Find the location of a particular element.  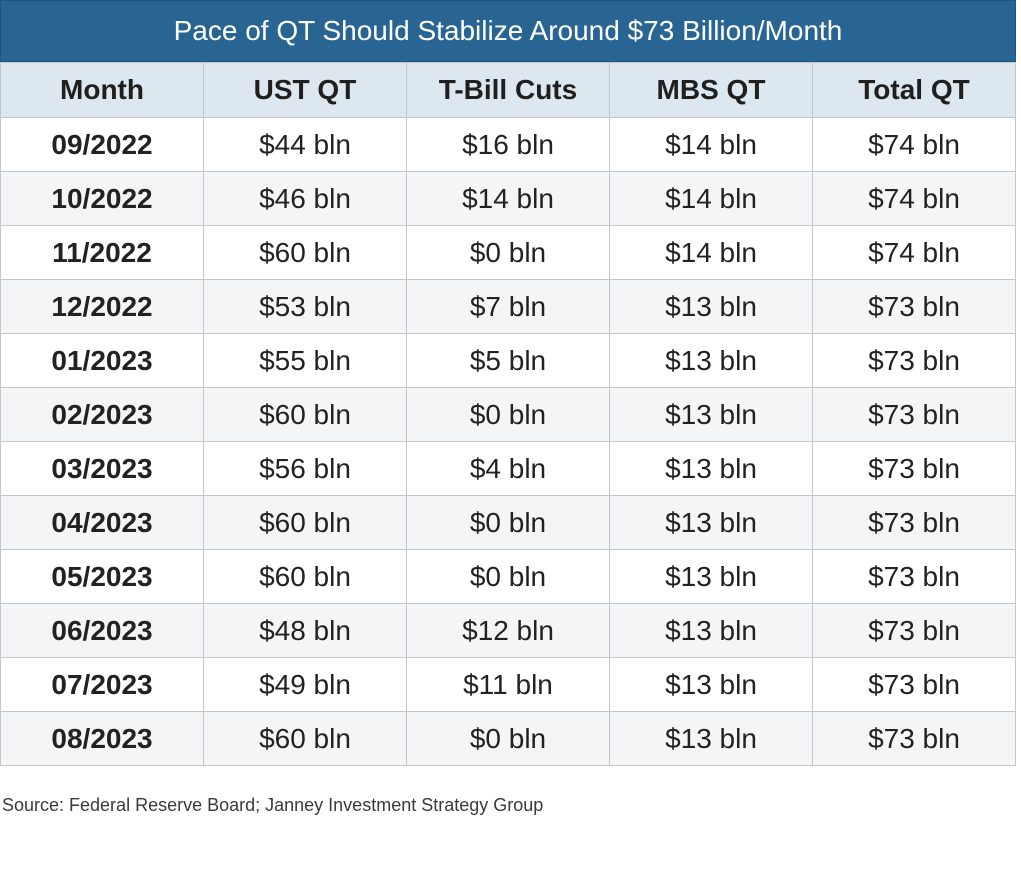

ust-qt-cell: $46 bln is located at coordinates (305, 198).